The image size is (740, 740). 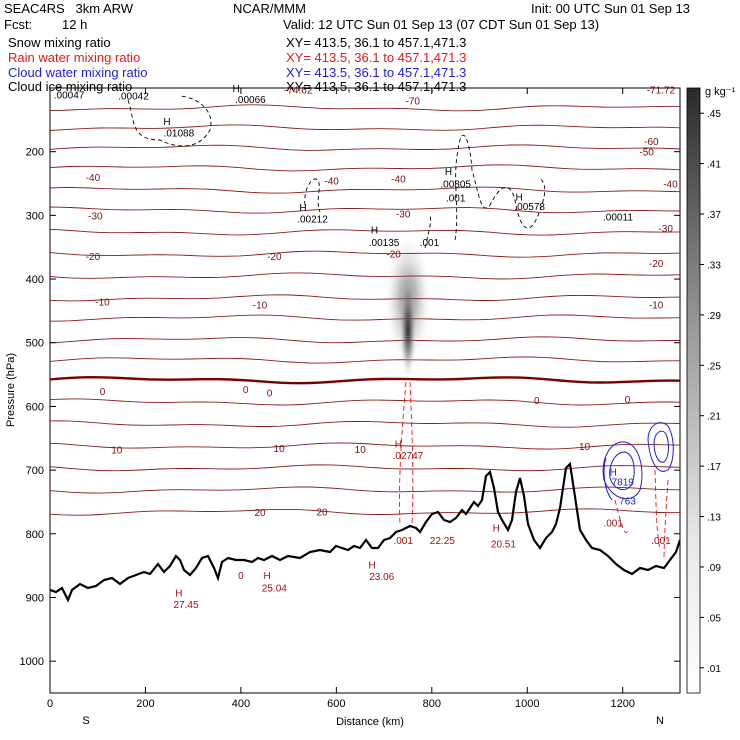 What do you see at coordinates (646, 153) in the screenshot?
I see `temperature-label: -50` at bounding box center [646, 153].